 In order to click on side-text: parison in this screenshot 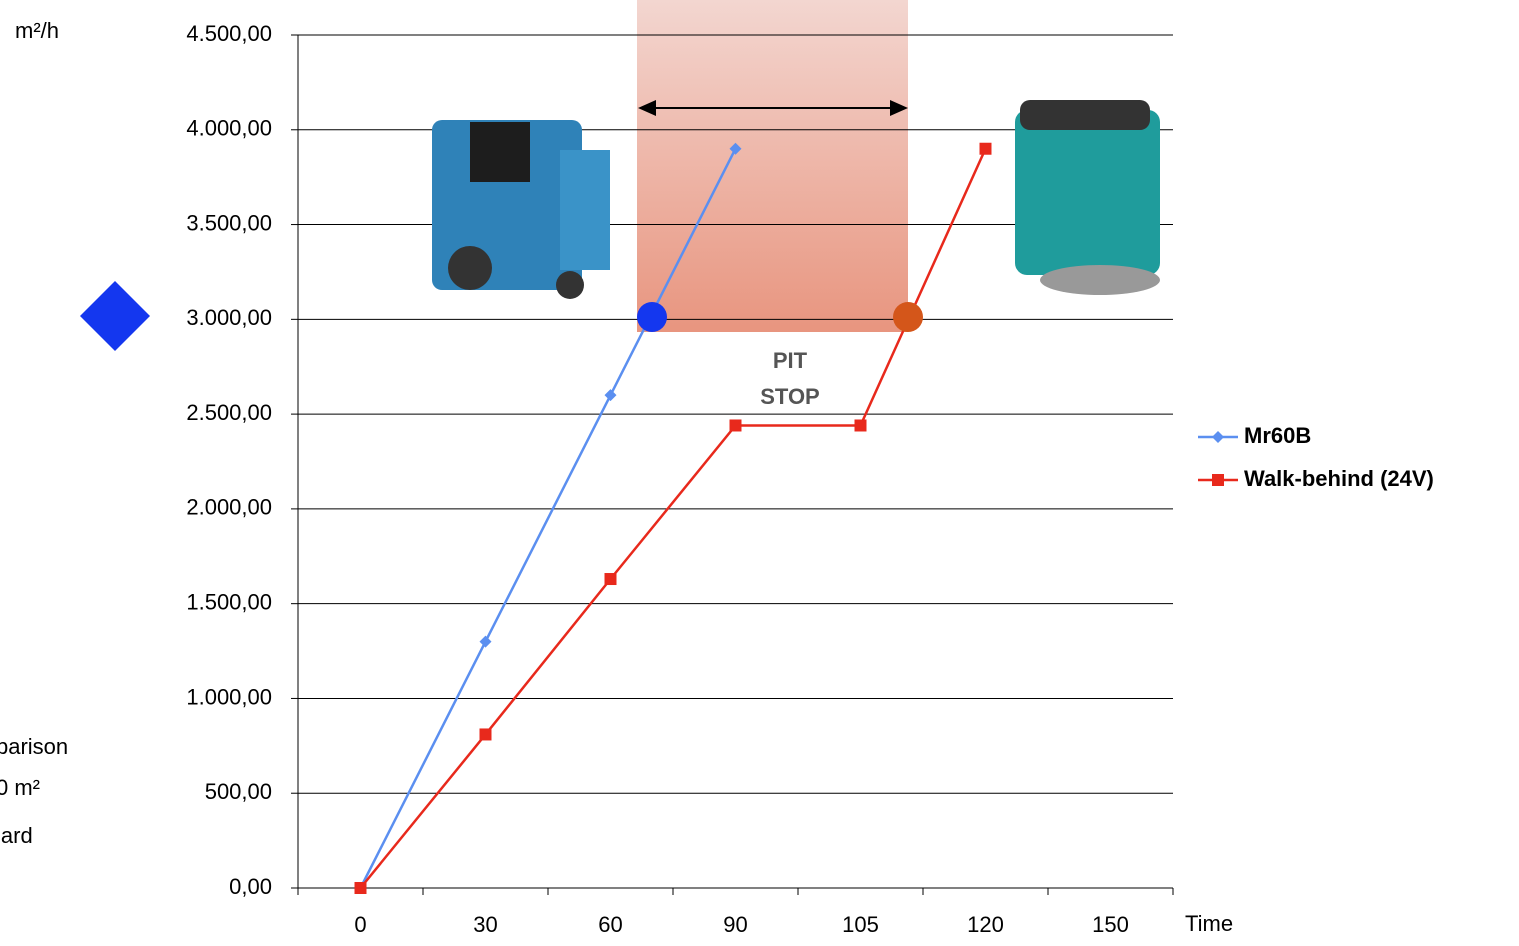, I will do `click(34, 746)`.